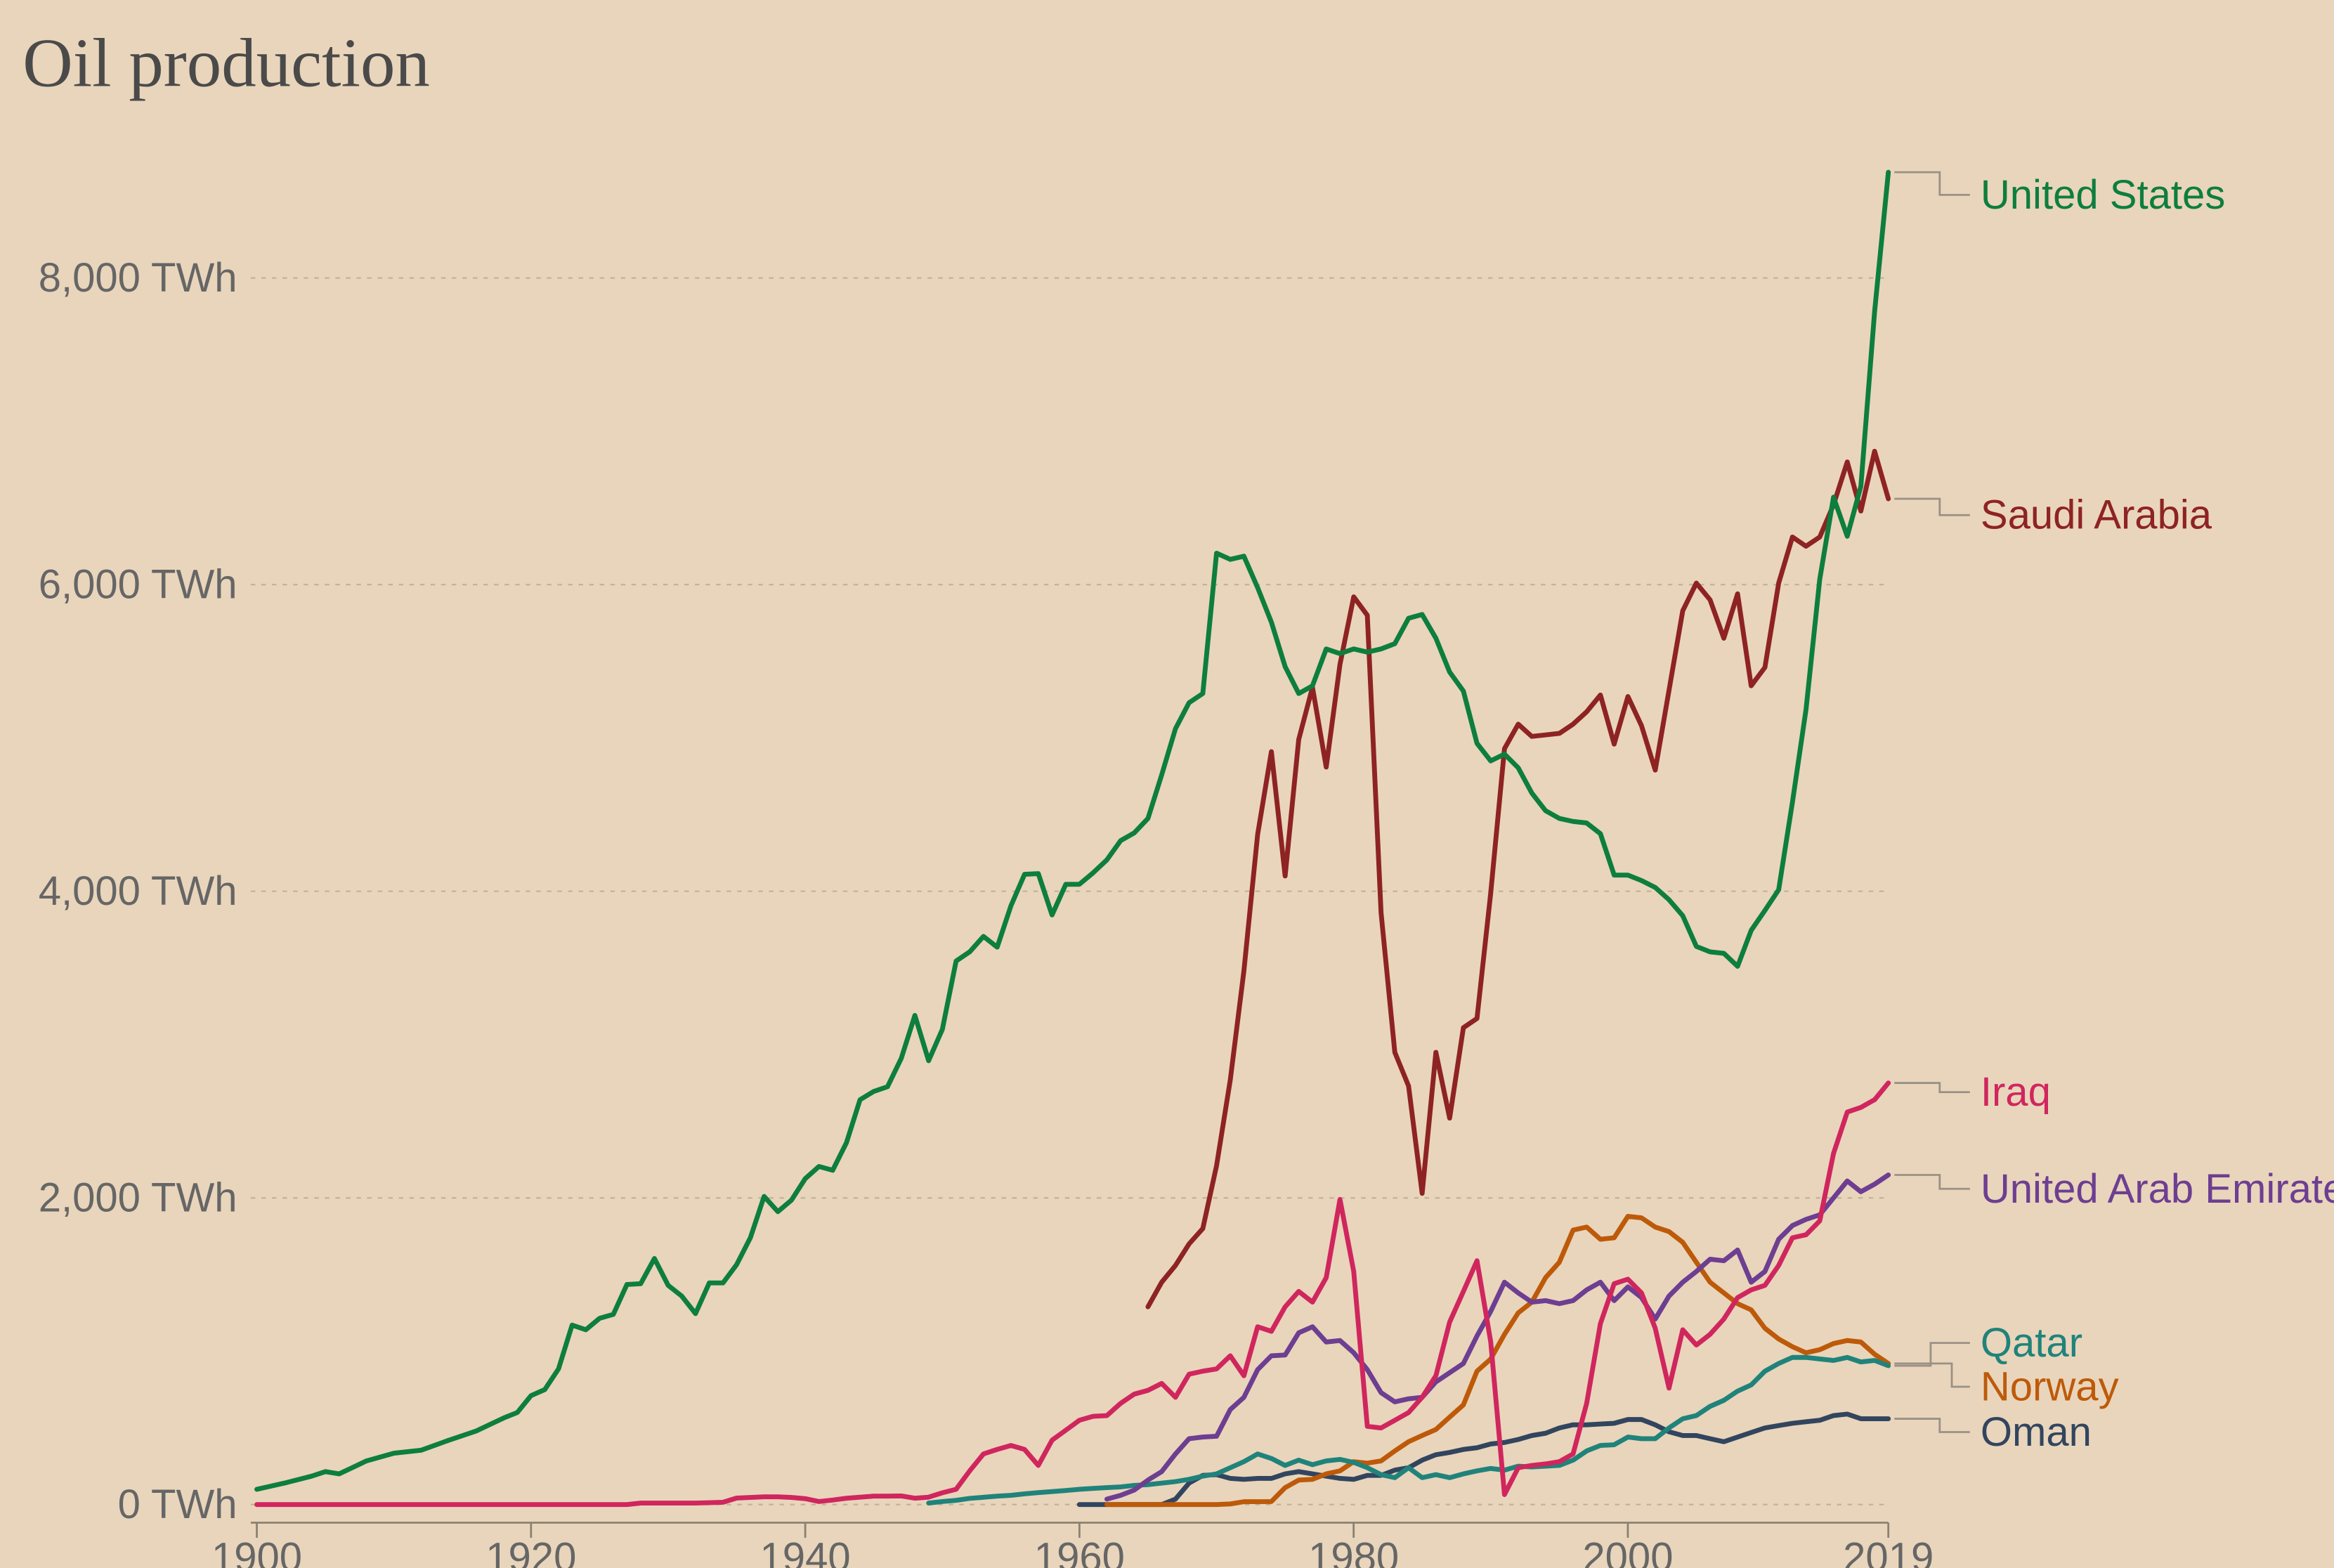 This screenshot has width=2334, height=1568. Describe the element at coordinates (2096, 515) in the screenshot. I see `series-label-saudi-arabia: Saudi Arabia` at that location.